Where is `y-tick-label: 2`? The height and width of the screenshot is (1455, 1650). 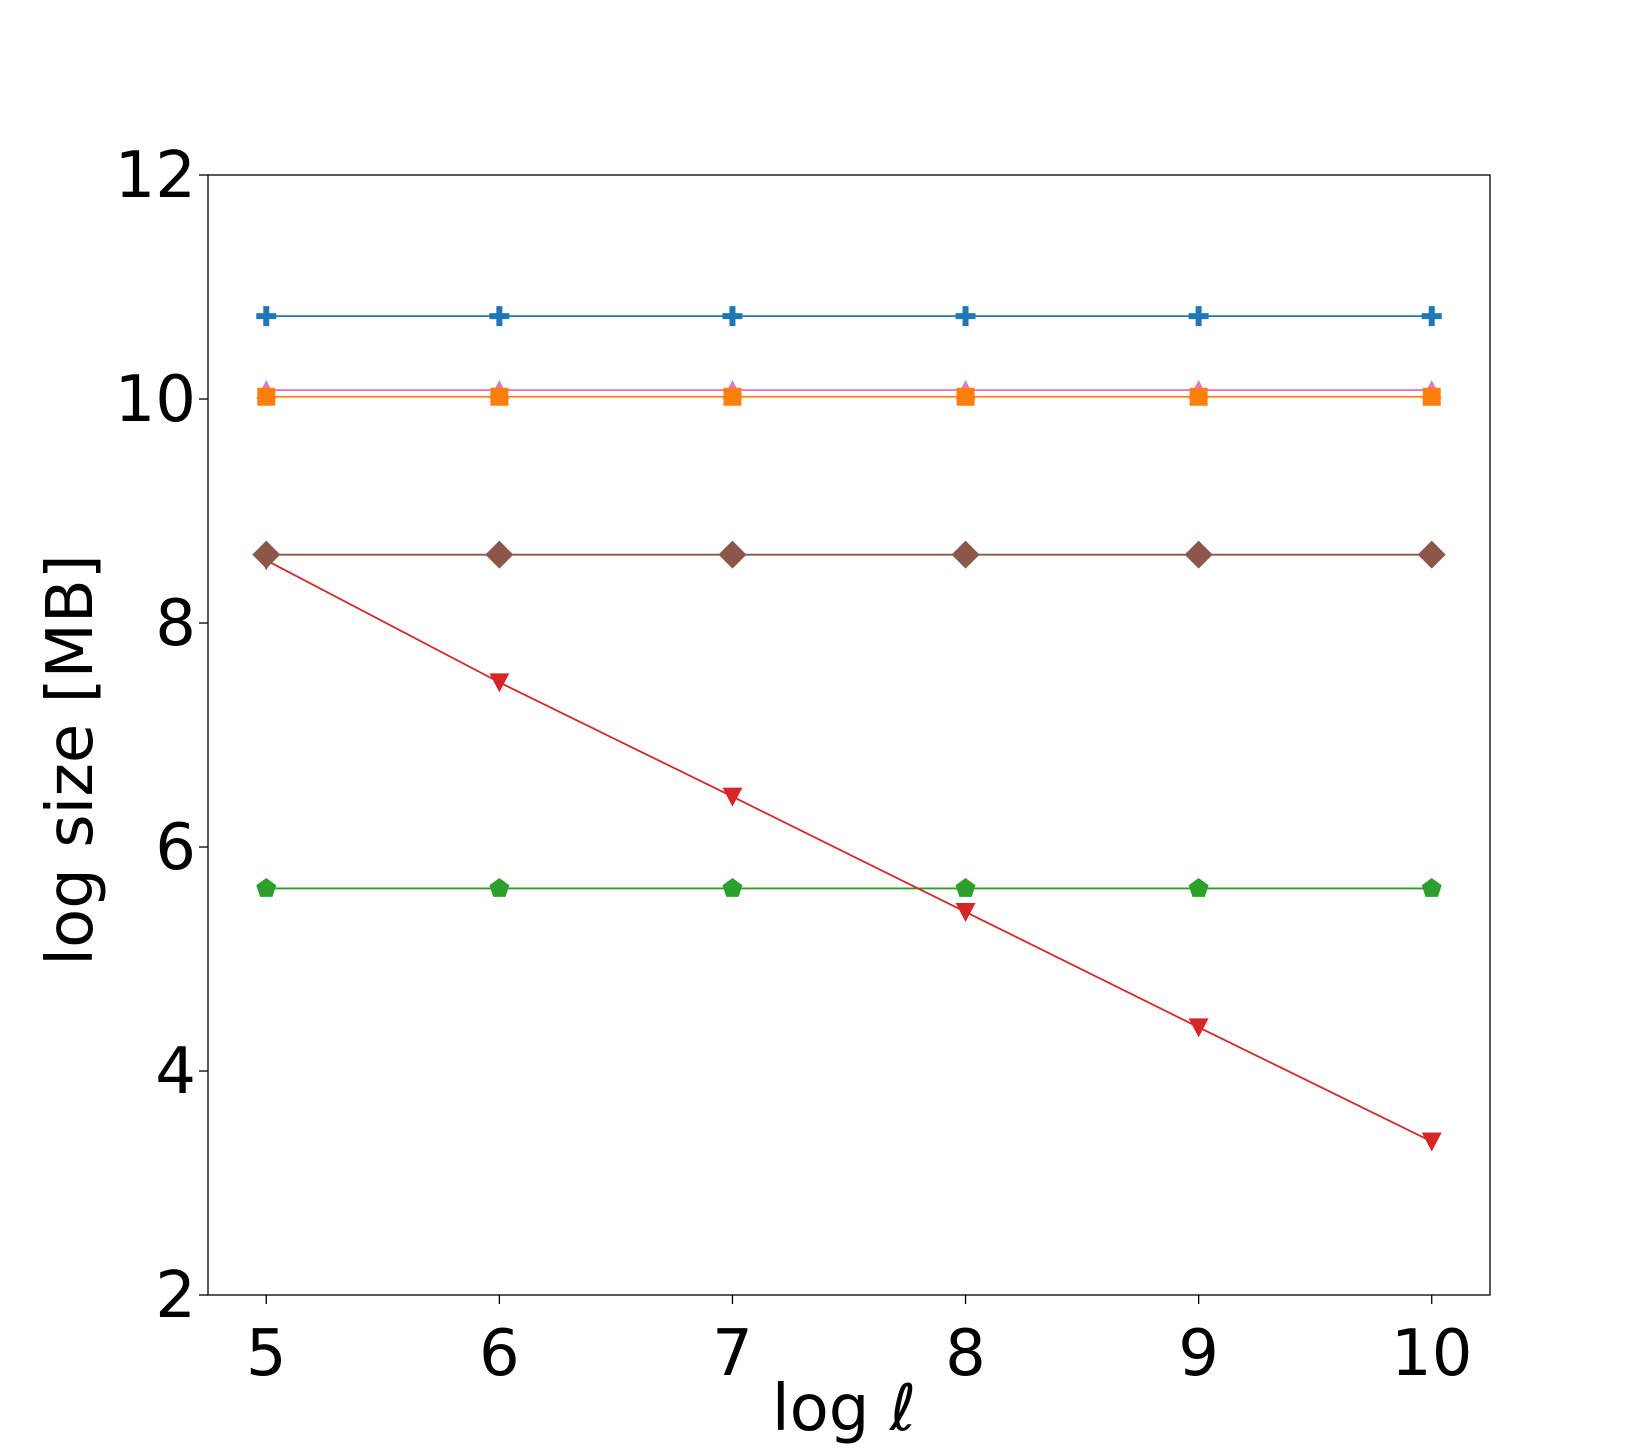 y-tick-label: 2 is located at coordinates (175, 1296).